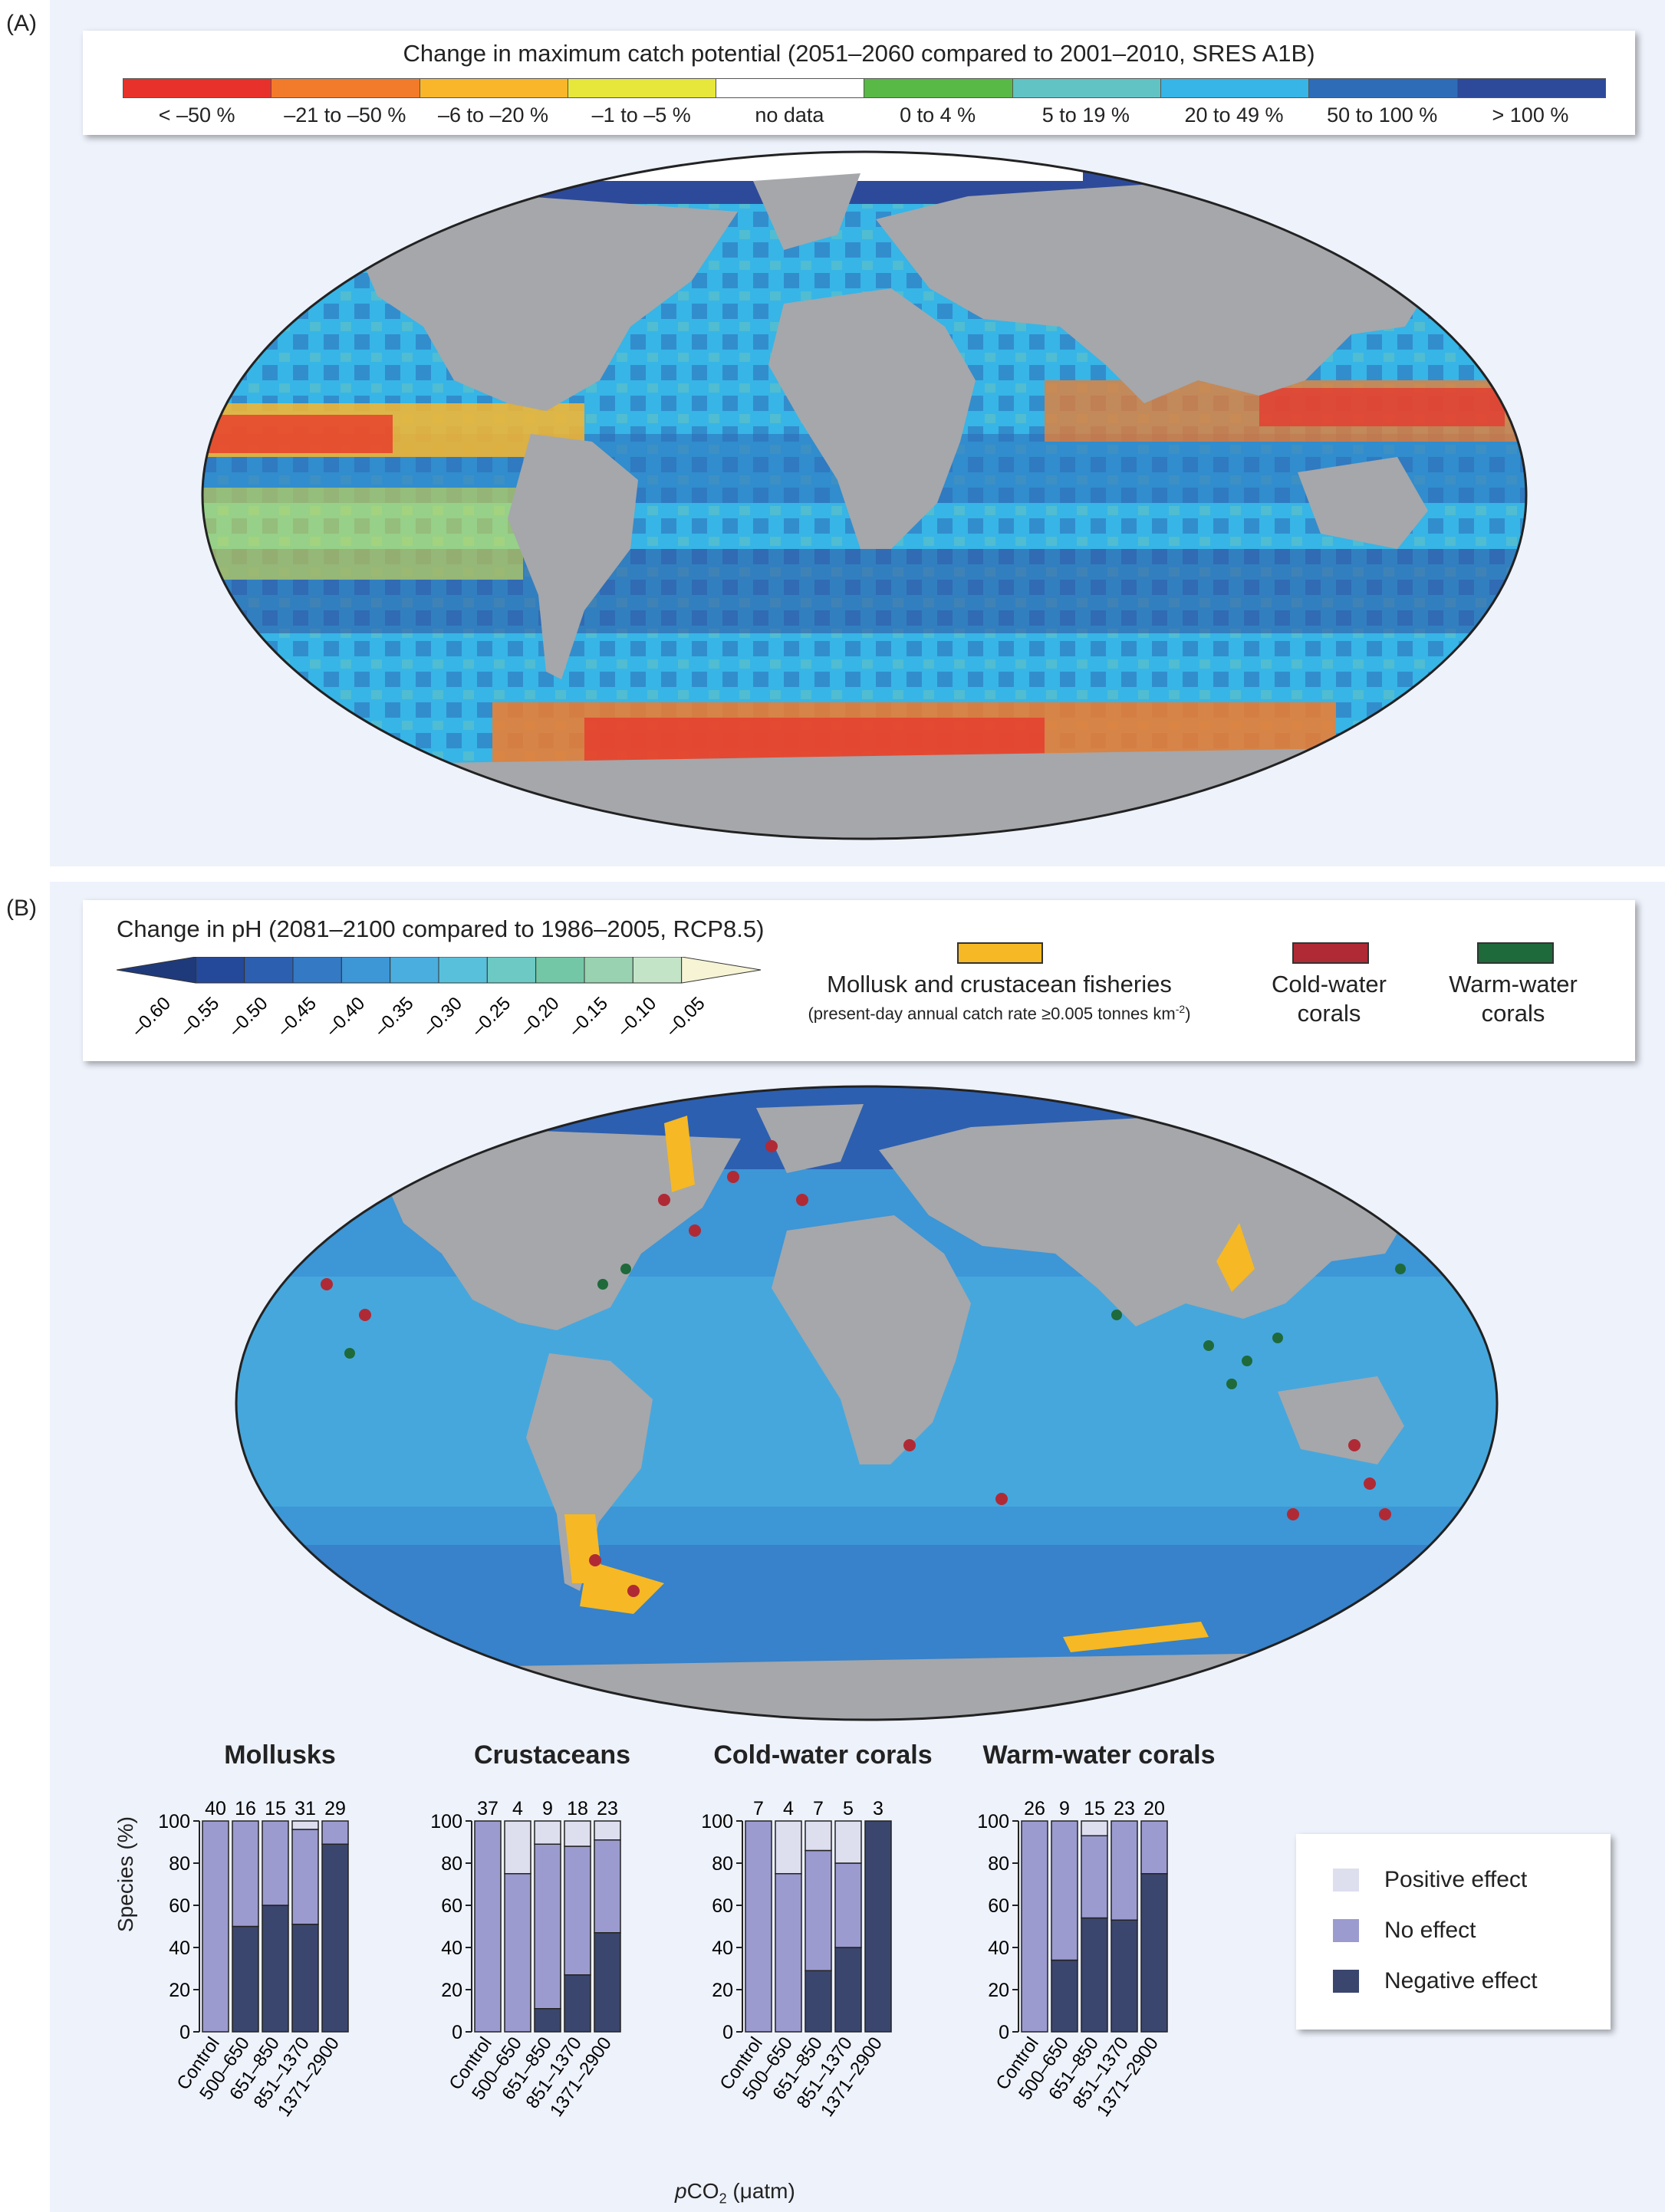 This screenshot has width=1665, height=2212. What do you see at coordinates (452, 1864) in the screenshot?
I see `y-tick-label-1-4: 80` at bounding box center [452, 1864].